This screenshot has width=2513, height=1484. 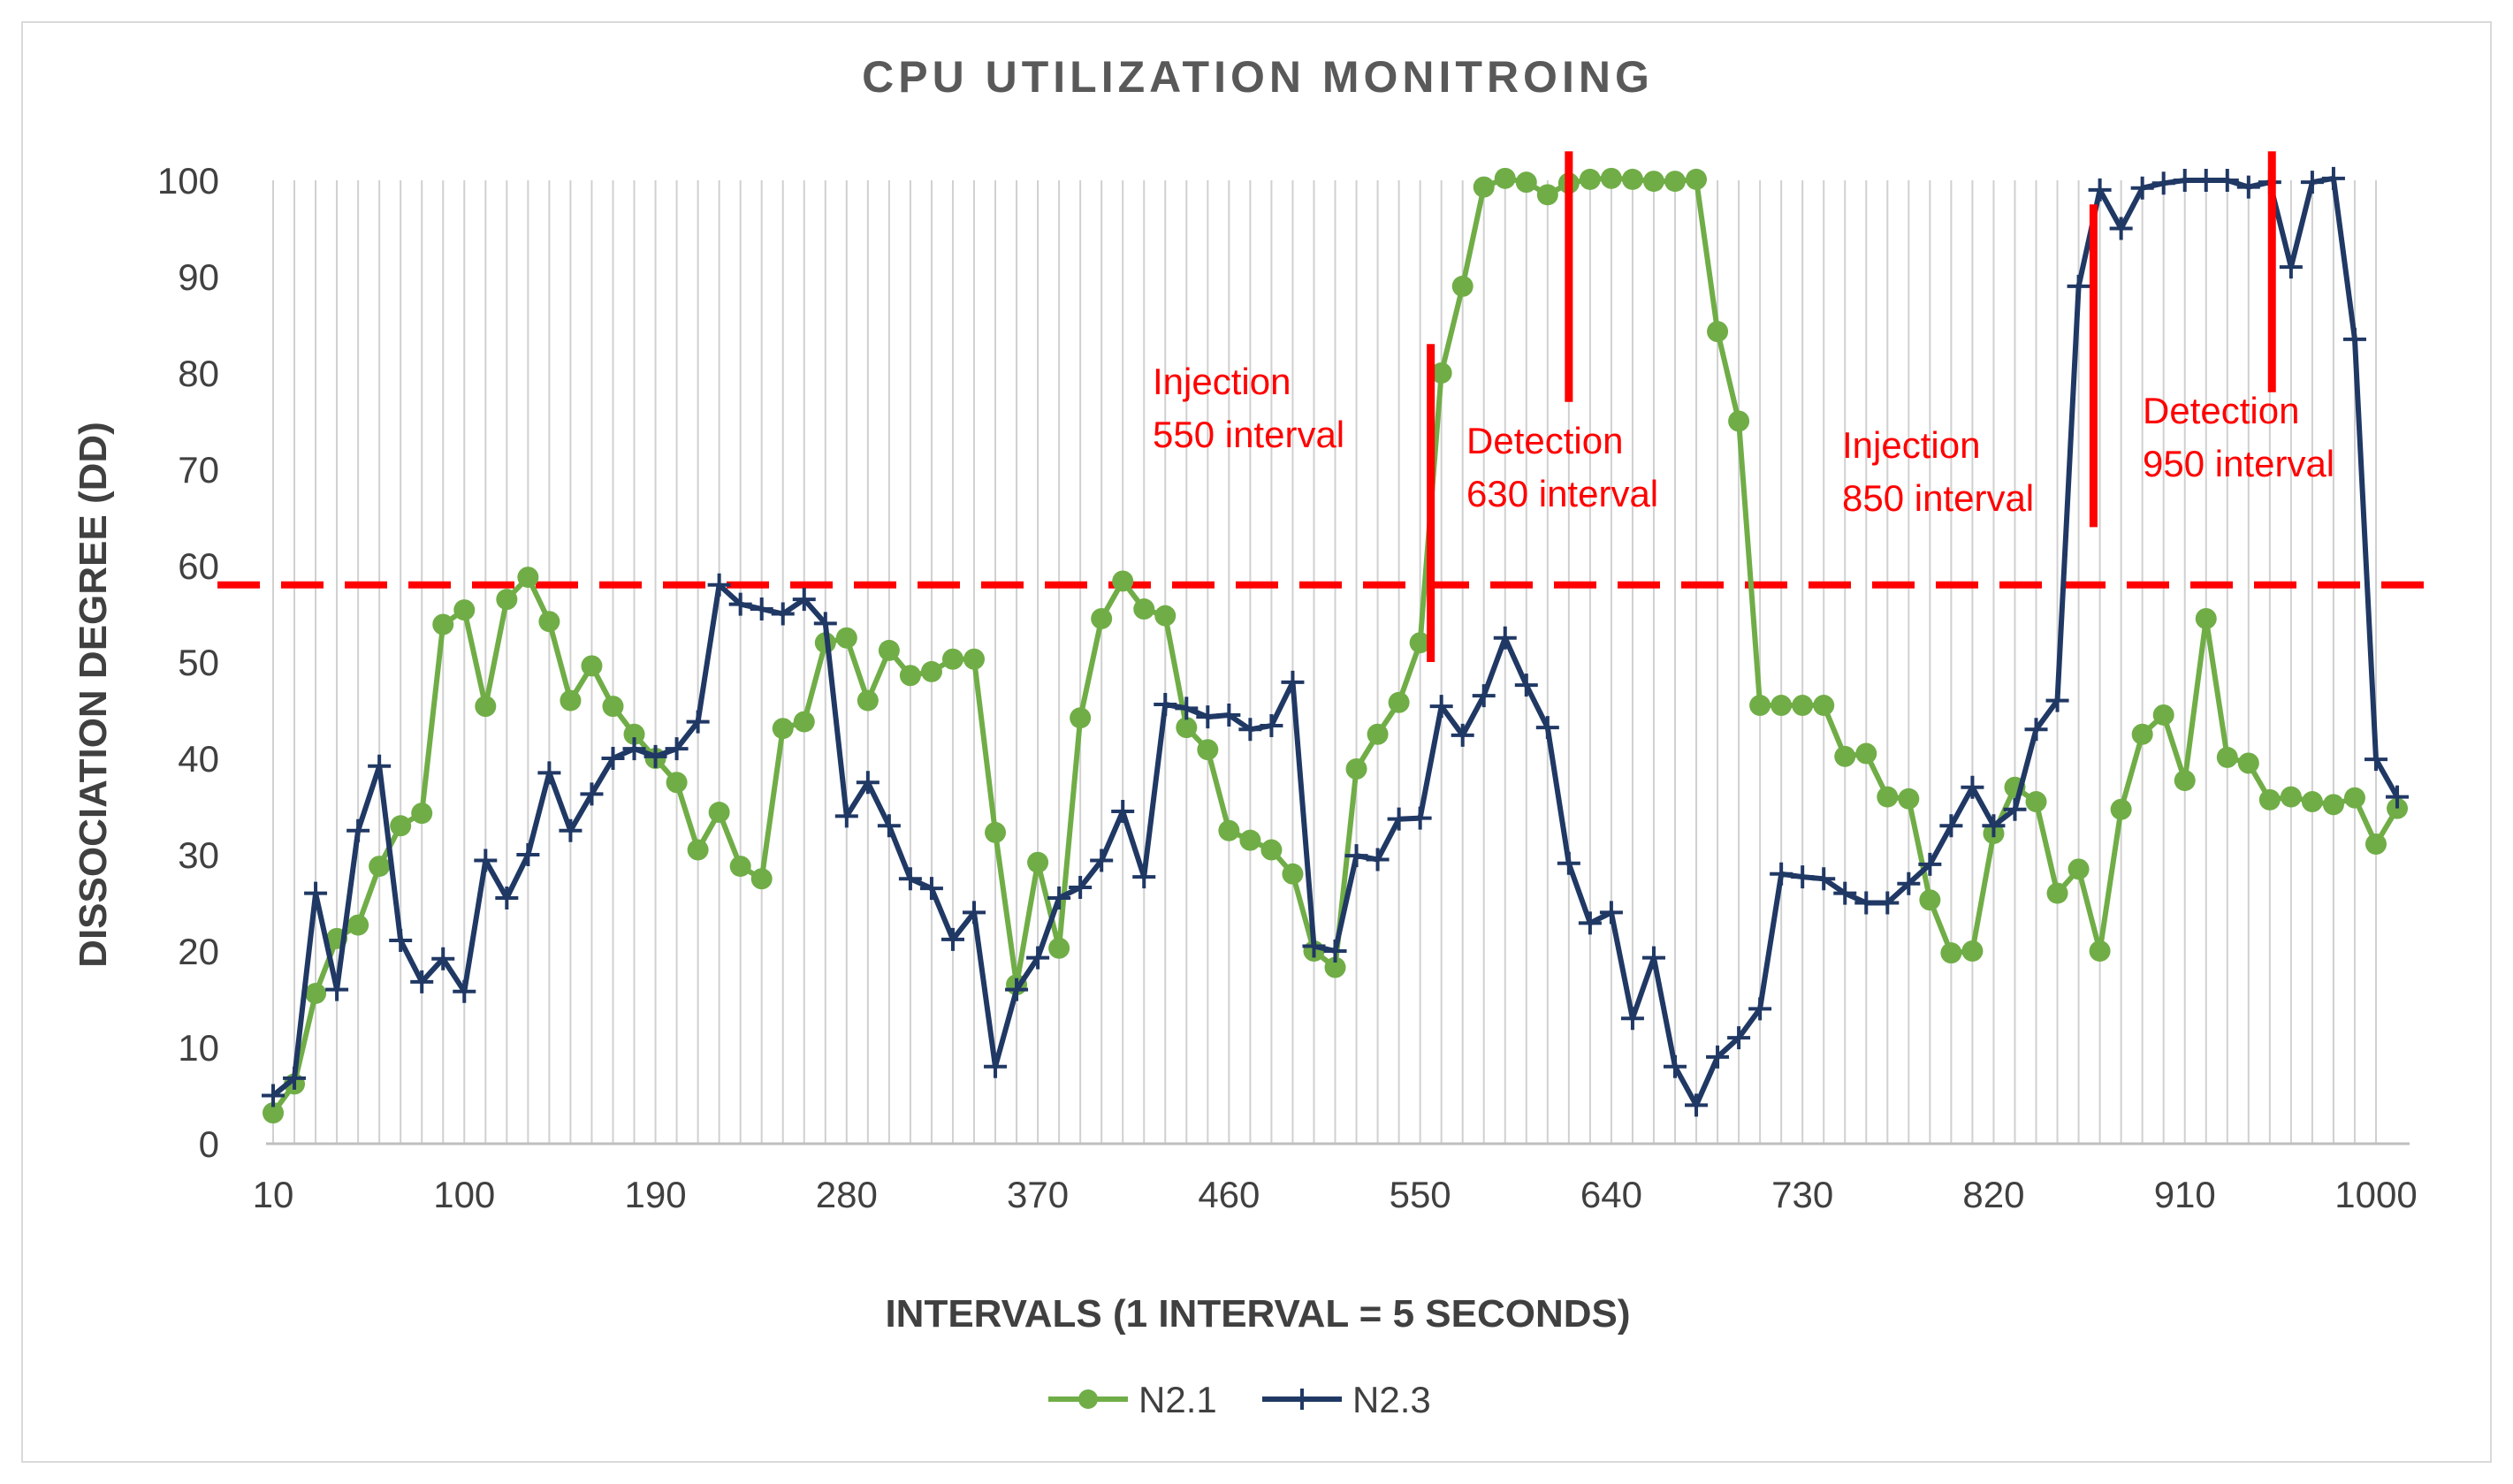 What do you see at coordinates (198, 1048) in the screenshot?
I see `y-tick-label: 10` at bounding box center [198, 1048].